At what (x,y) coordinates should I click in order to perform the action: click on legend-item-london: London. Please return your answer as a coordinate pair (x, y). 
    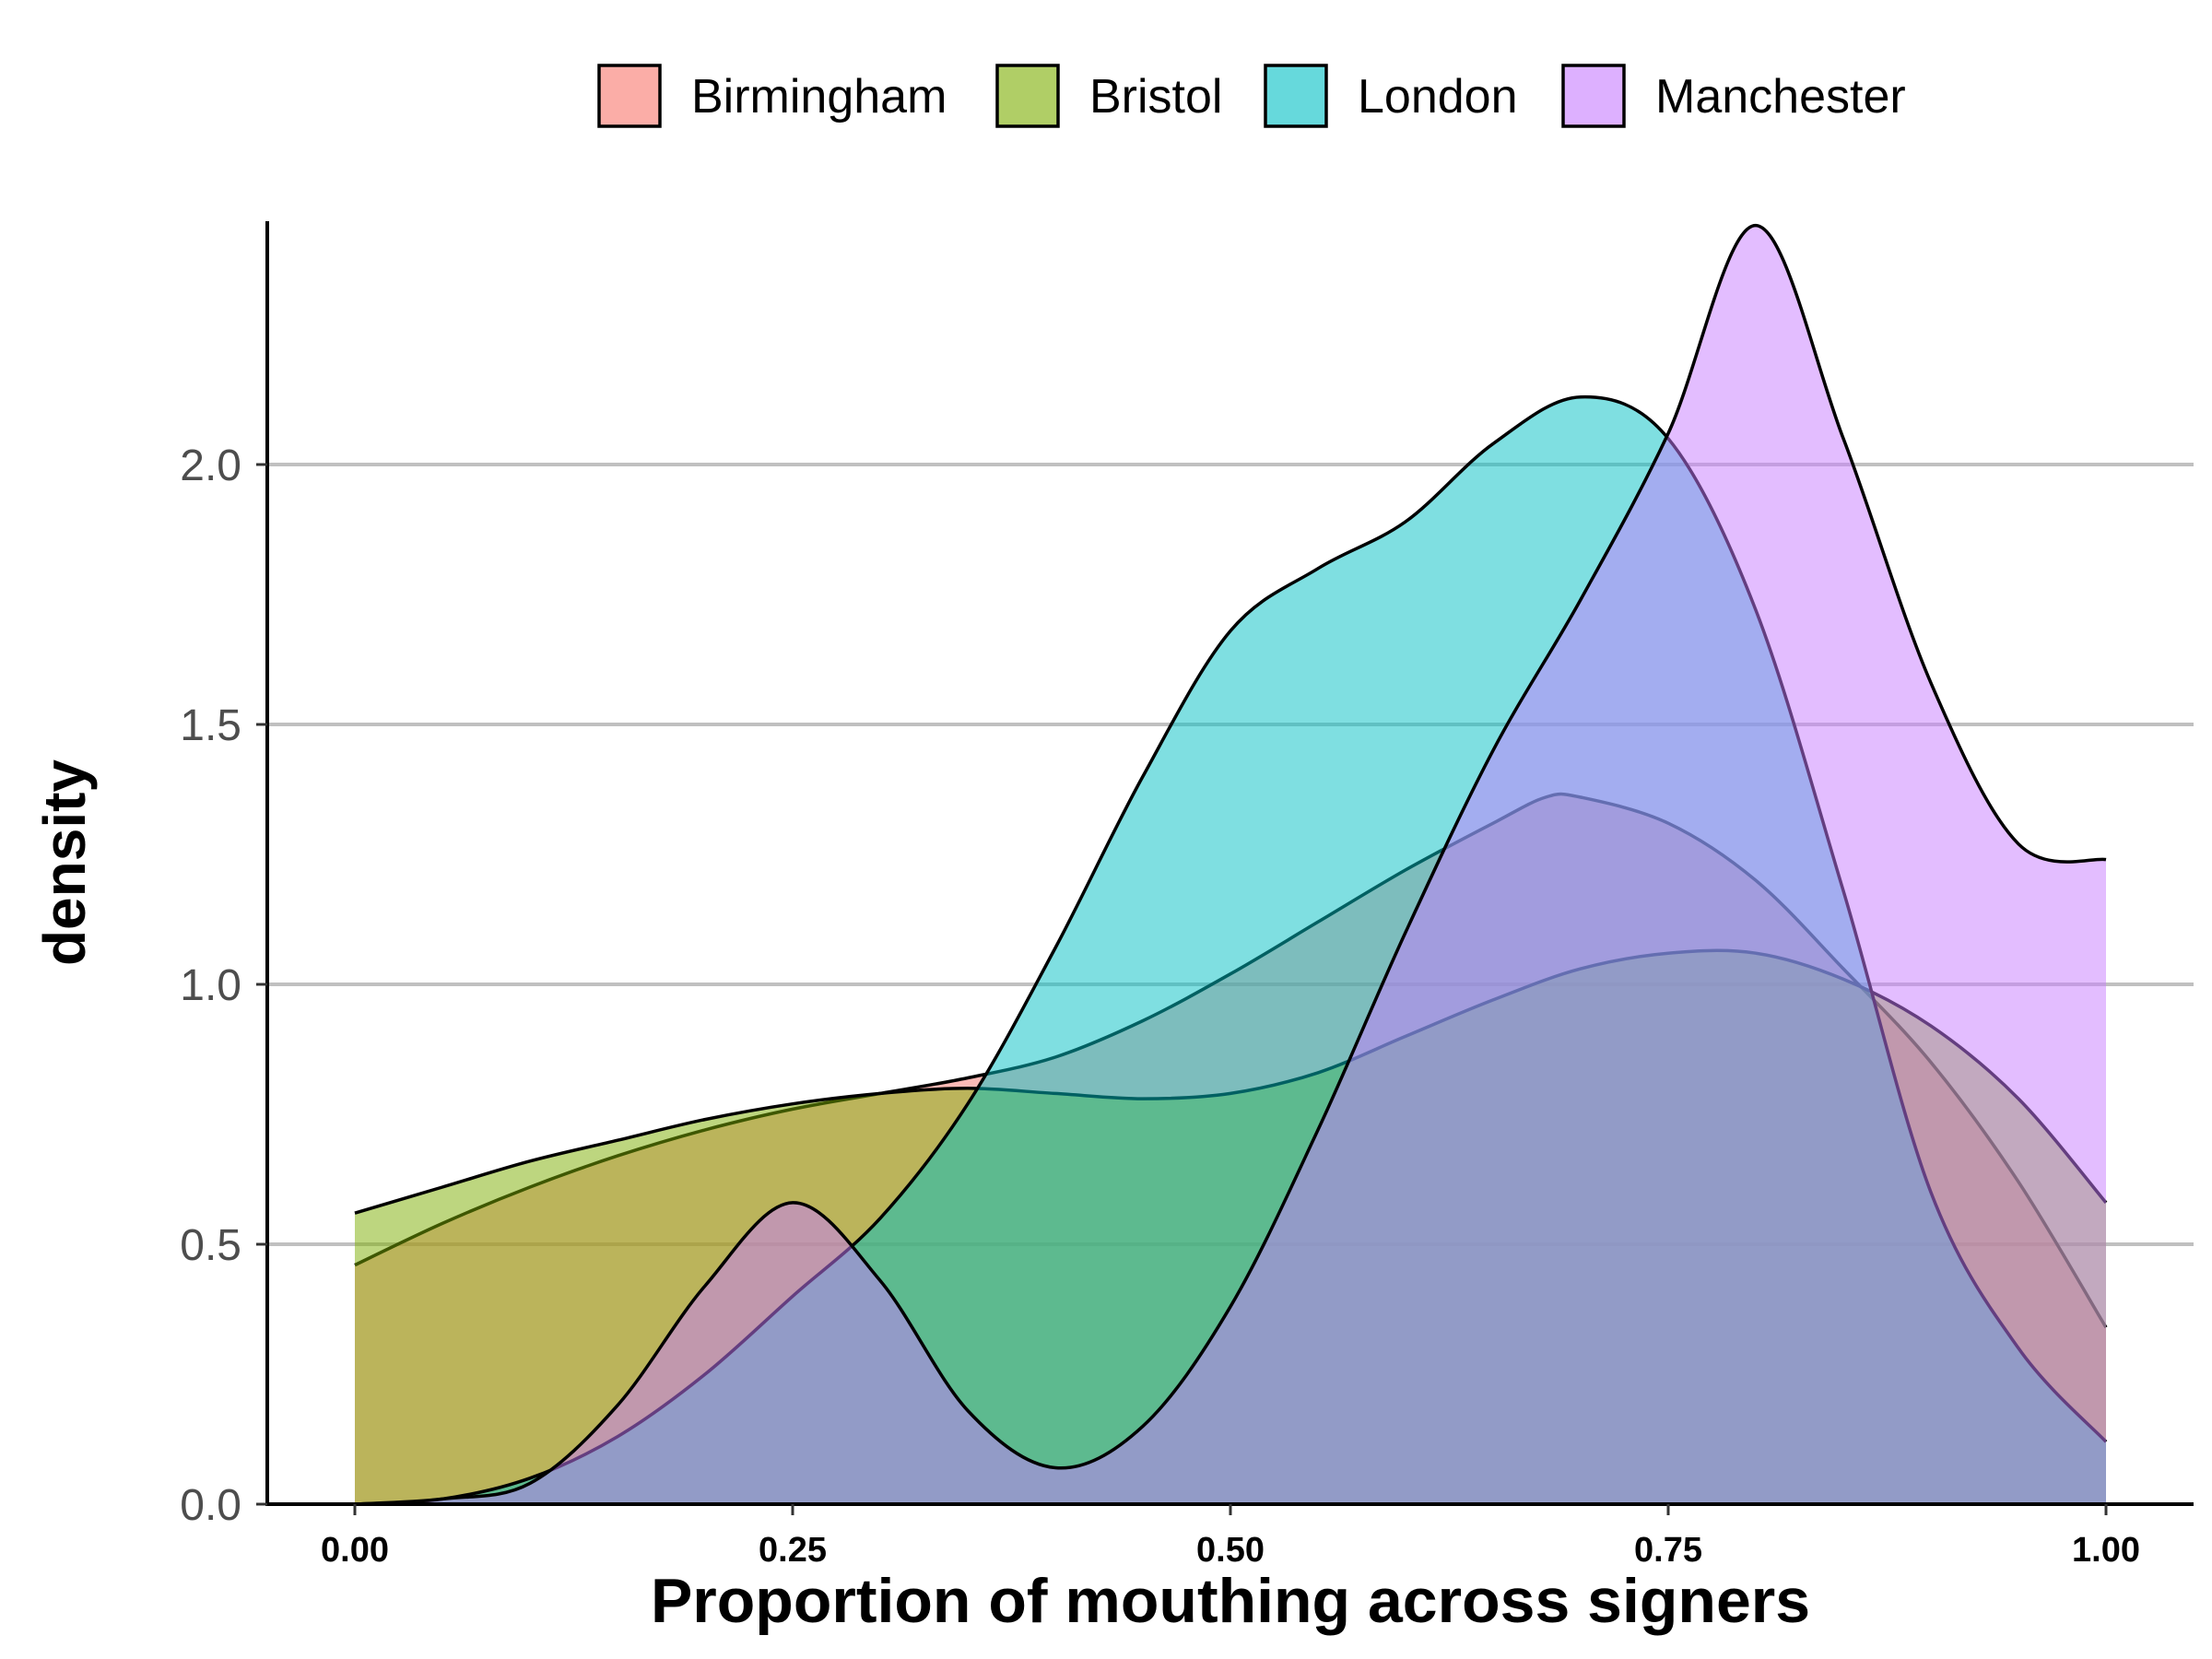
    Looking at the image, I should click on (1391, 96).